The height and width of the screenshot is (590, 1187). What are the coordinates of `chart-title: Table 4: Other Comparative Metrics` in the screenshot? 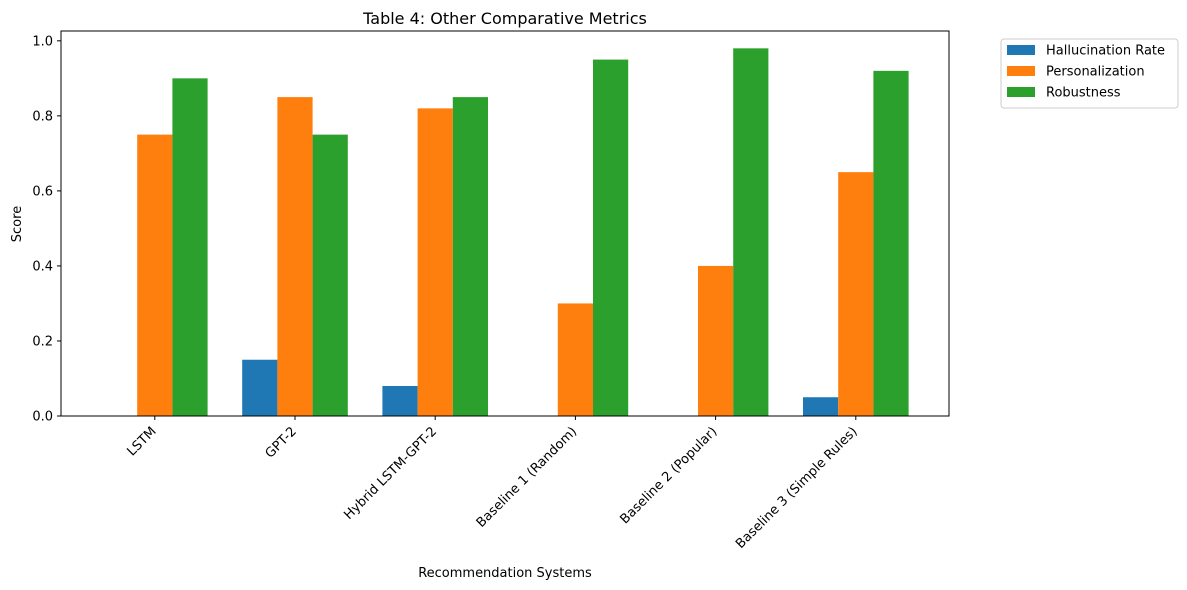 It's located at (504, 18).